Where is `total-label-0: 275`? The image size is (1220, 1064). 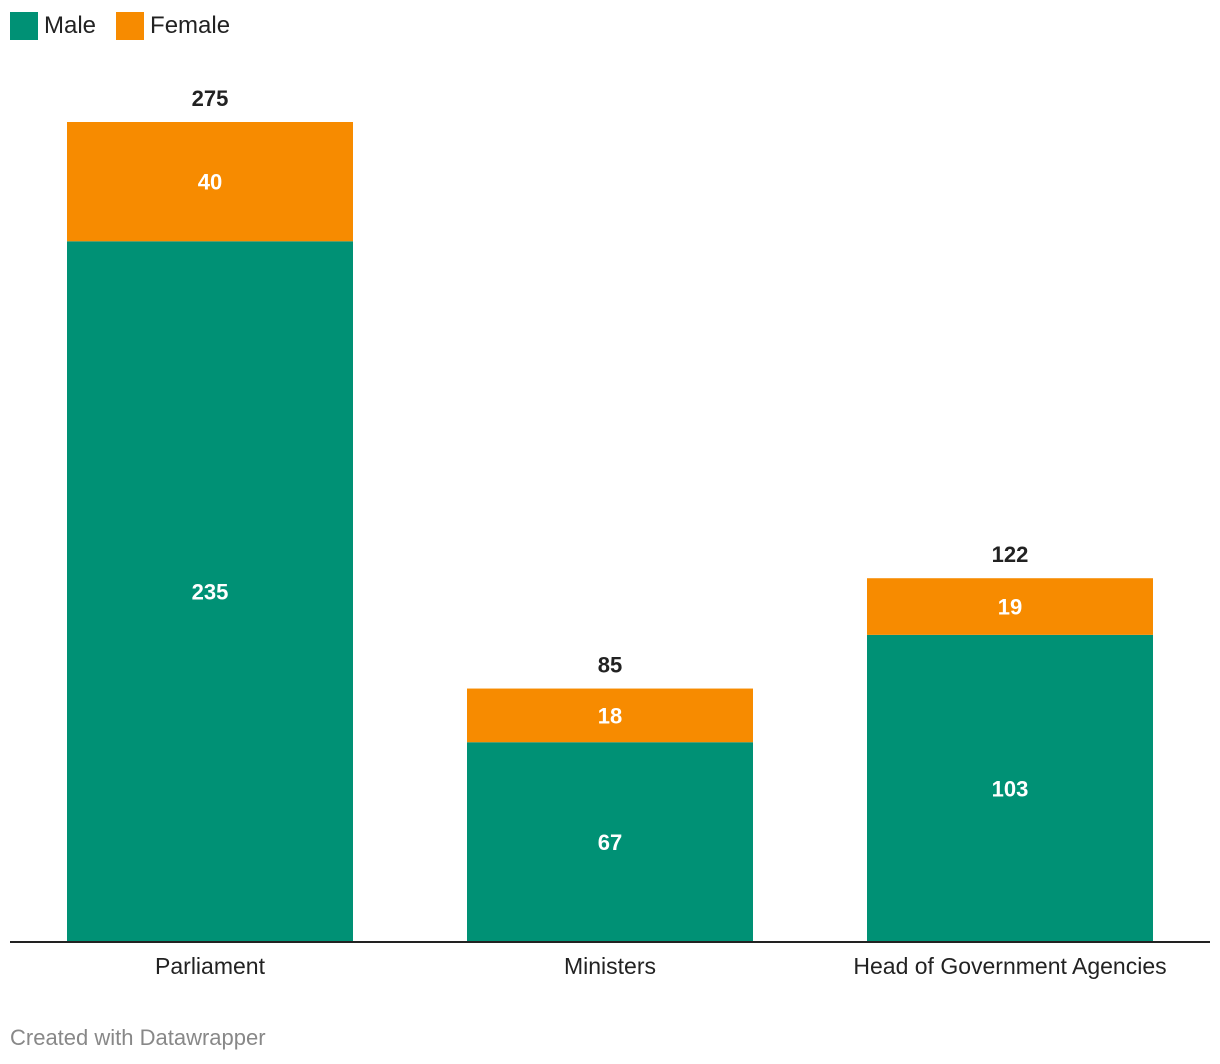
total-label-0: 275 is located at coordinates (210, 98).